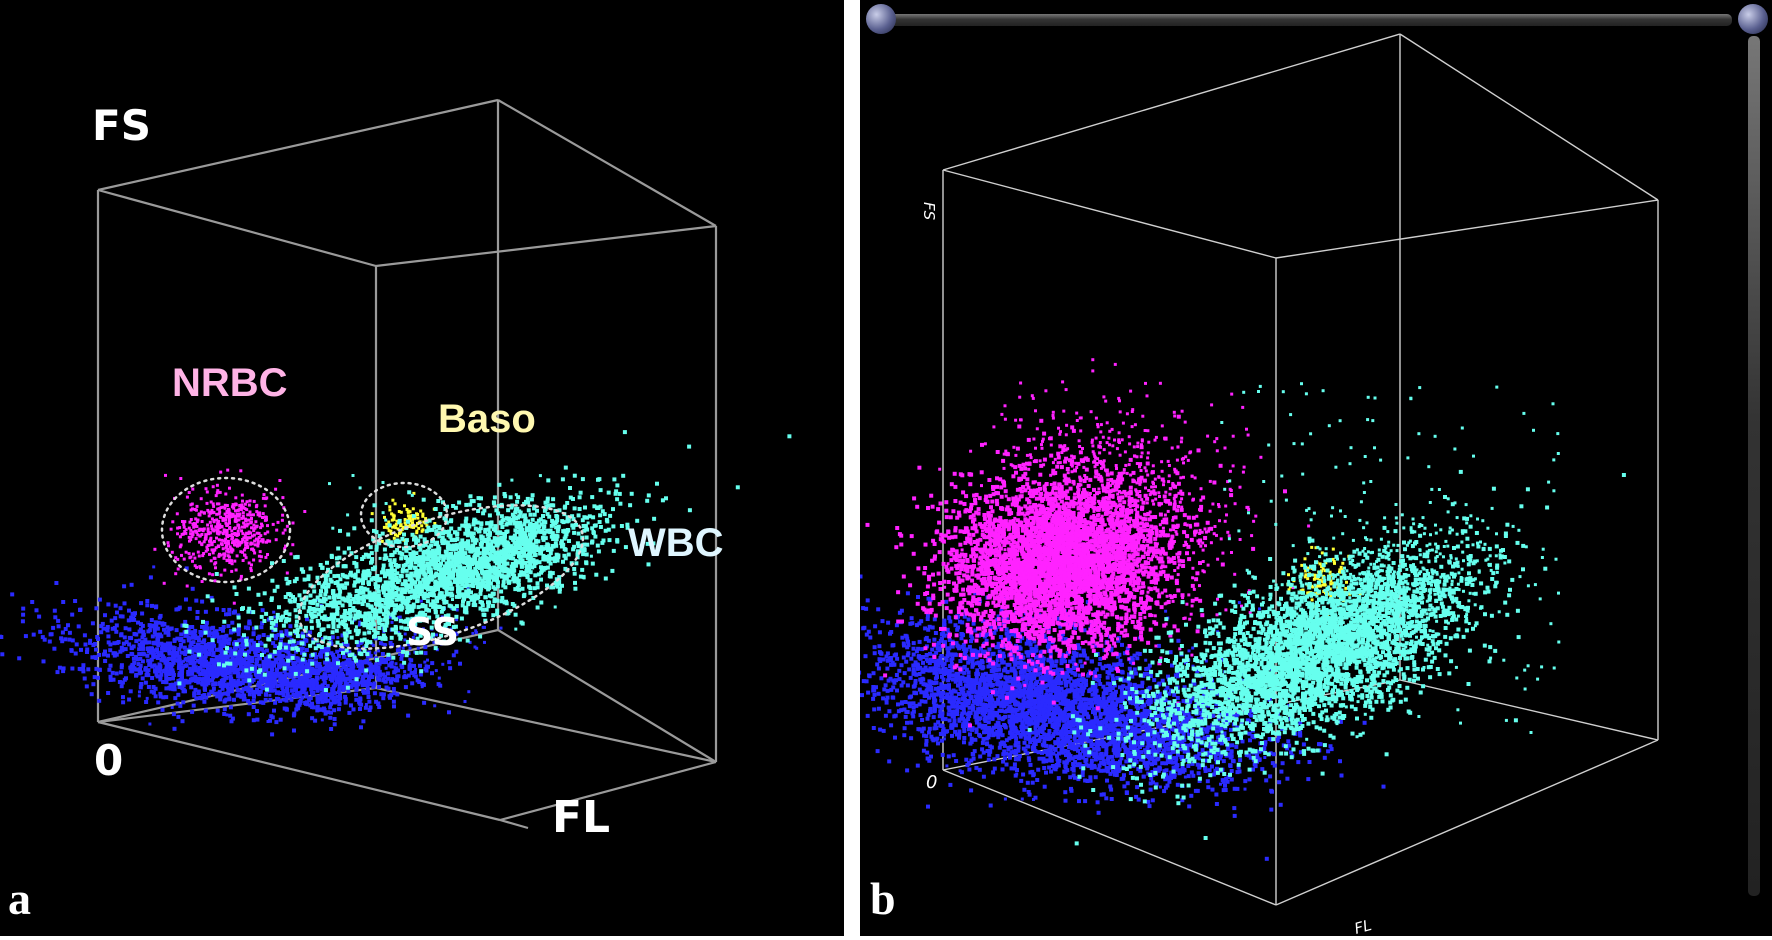  Describe the element at coordinates (402, 529) in the screenshot. I see `baso-point` at that location.